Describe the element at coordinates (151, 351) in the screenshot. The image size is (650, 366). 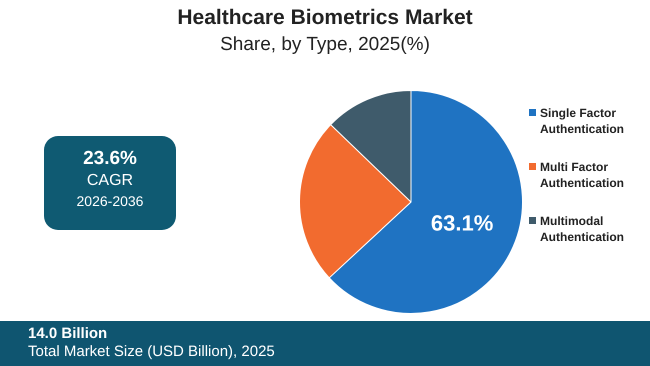
I see `text: Total Market Size (USD Billion), 2025` at that location.